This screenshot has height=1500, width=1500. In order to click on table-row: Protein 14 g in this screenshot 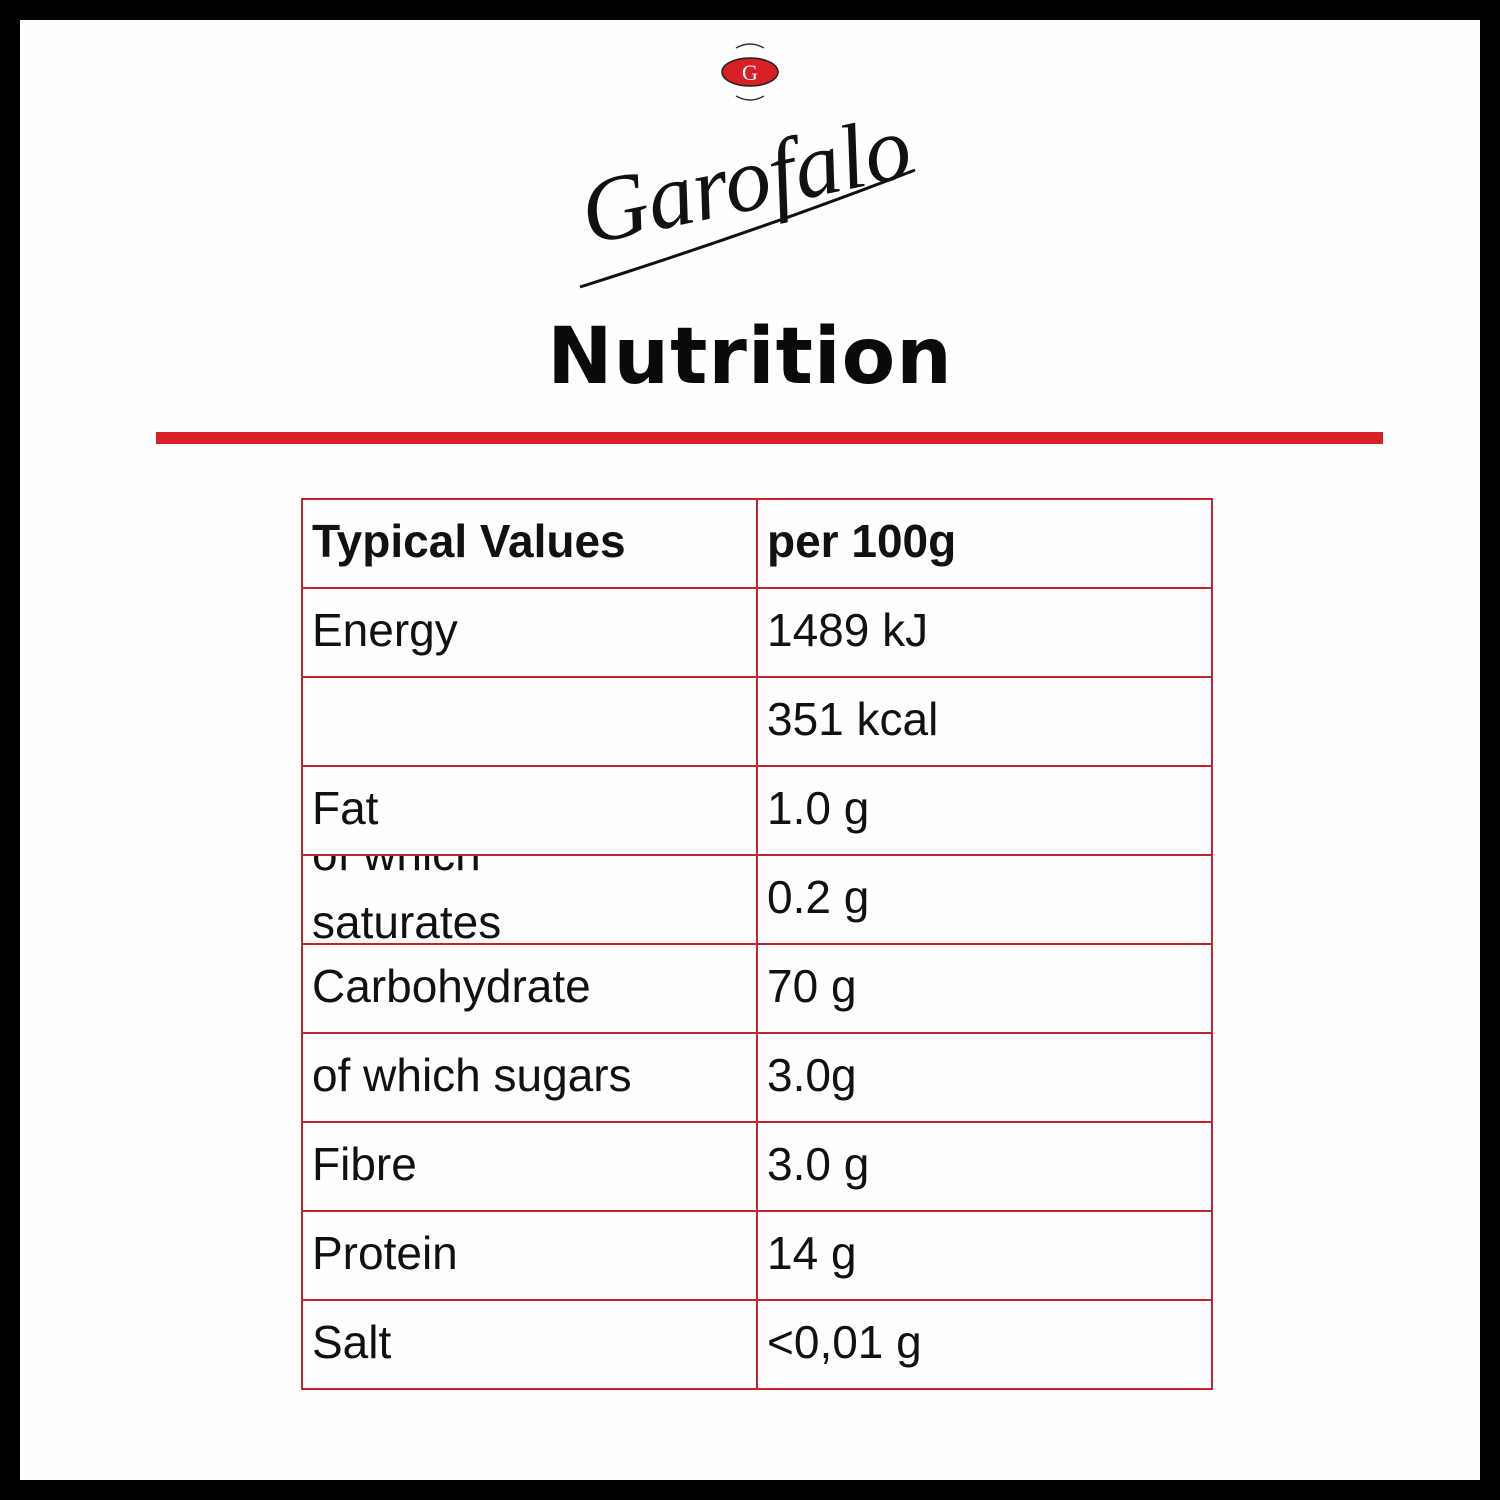, I will do `click(757, 1255)`.